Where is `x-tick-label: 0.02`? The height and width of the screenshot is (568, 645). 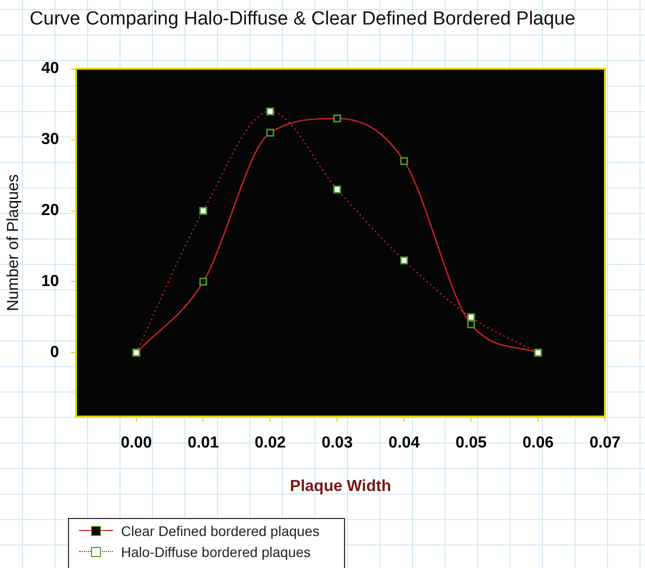
x-tick-label: 0.02 is located at coordinates (270, 443).